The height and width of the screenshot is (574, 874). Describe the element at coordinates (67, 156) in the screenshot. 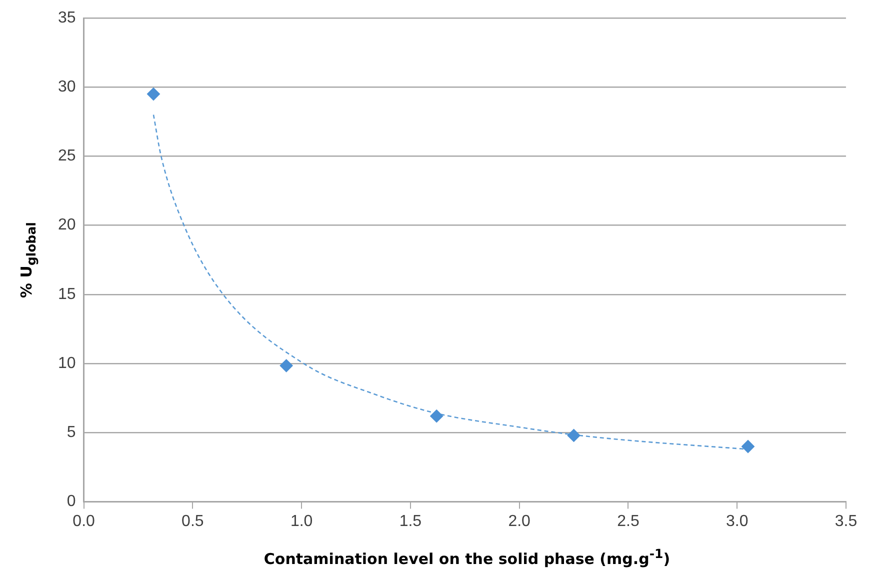

I see `y-tick-label: 25` at that location.